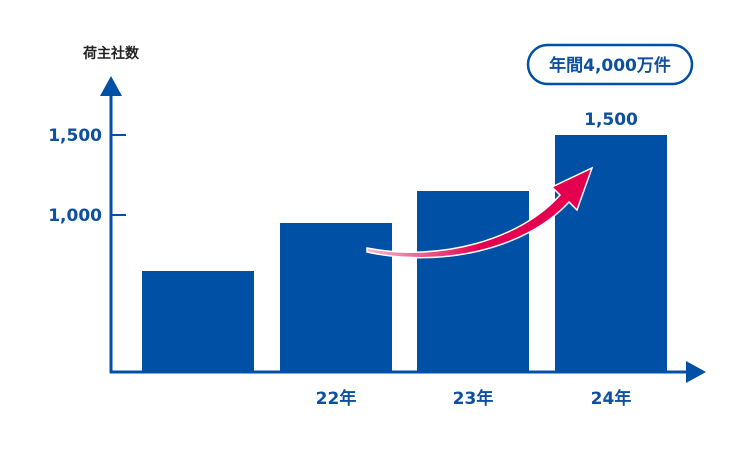 This screenshot has height=453, width=750. Describe the element at coordinates (75, 216) in the screenshot. I see `y-tick-label: 1,000` at that location.